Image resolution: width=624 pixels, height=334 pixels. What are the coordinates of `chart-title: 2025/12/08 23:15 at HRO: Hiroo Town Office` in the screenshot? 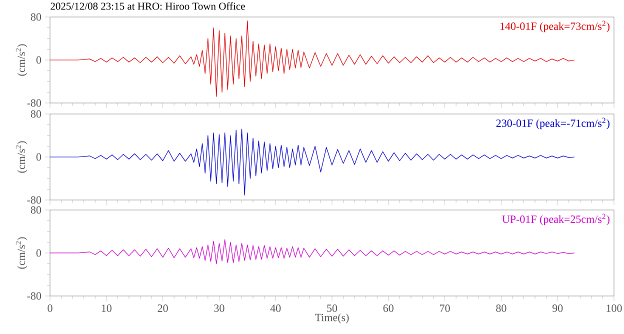 It's located at (147, 6).